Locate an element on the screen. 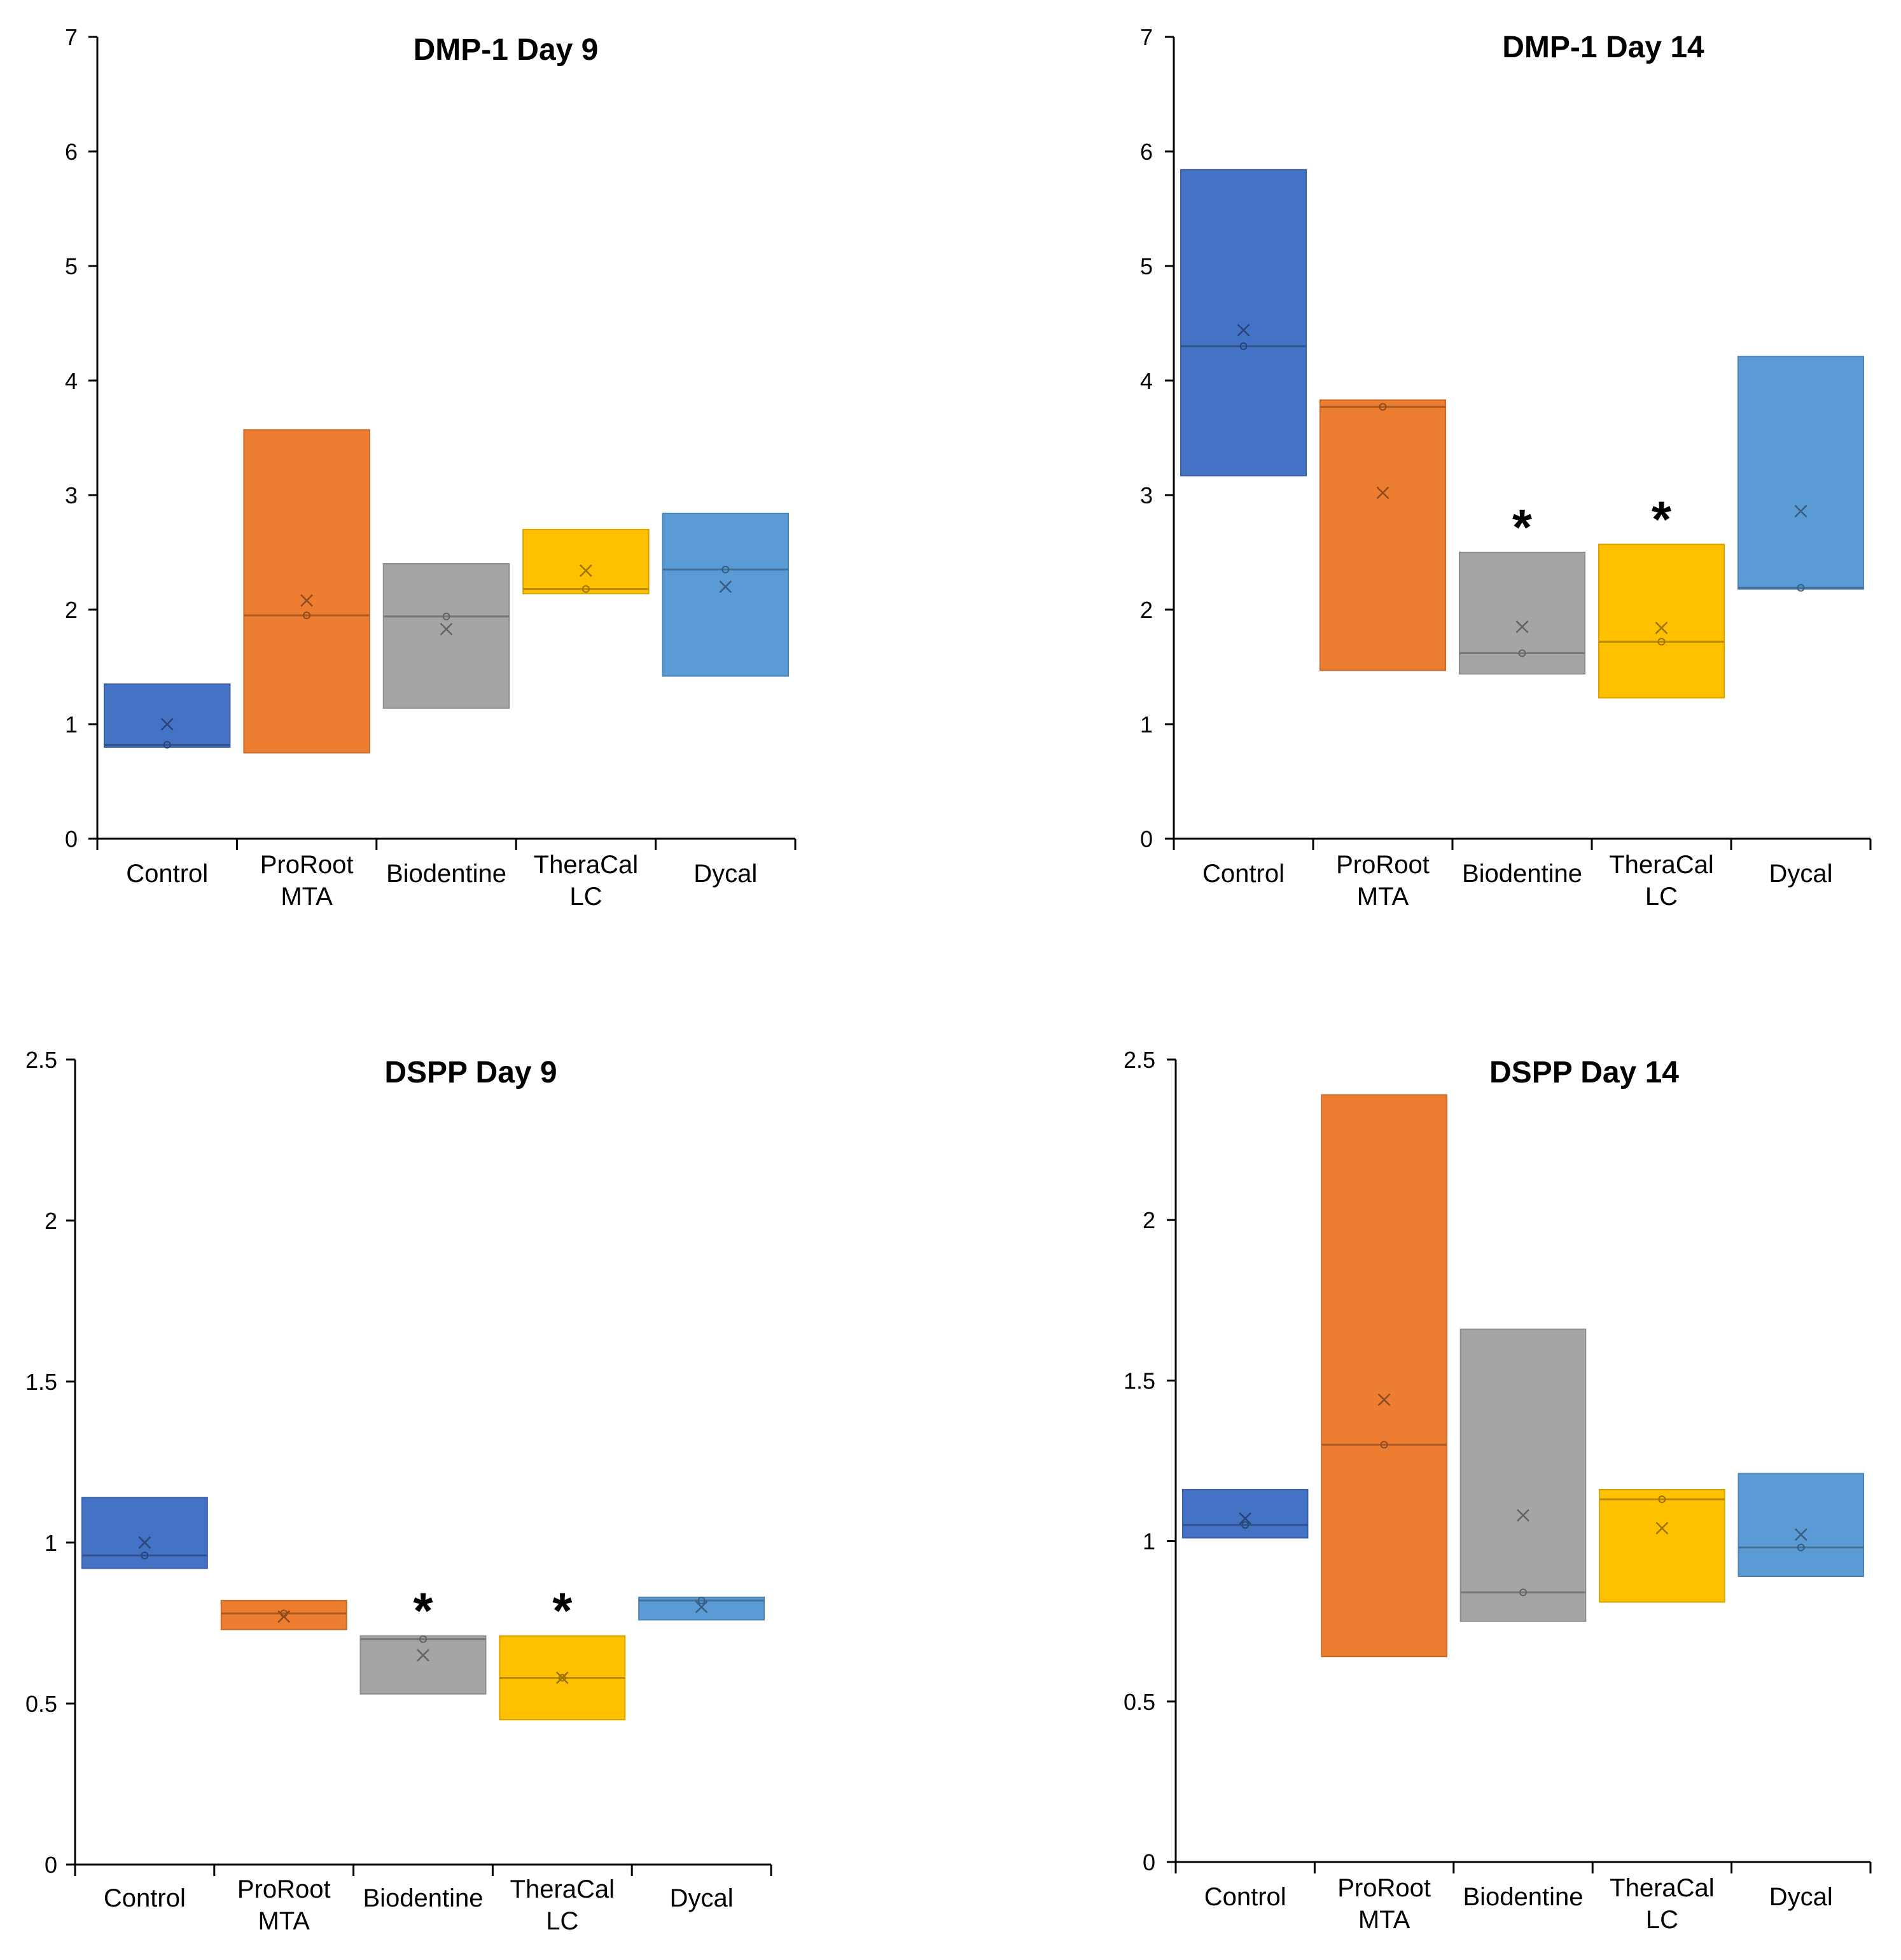 Image resolution: width=1901 pixels, height=1960 pixels. y-tick-label: 0.5 is located at coordinates (41, 1704).